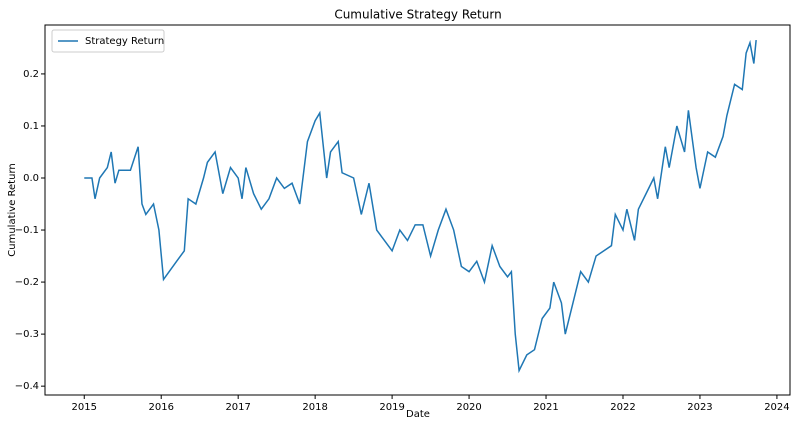 The image size is (800, 426). What do you see at coordinates (545, 407) in the screenshot?
I see `x-tick-label: 2021` at bounding box center [545, 407].